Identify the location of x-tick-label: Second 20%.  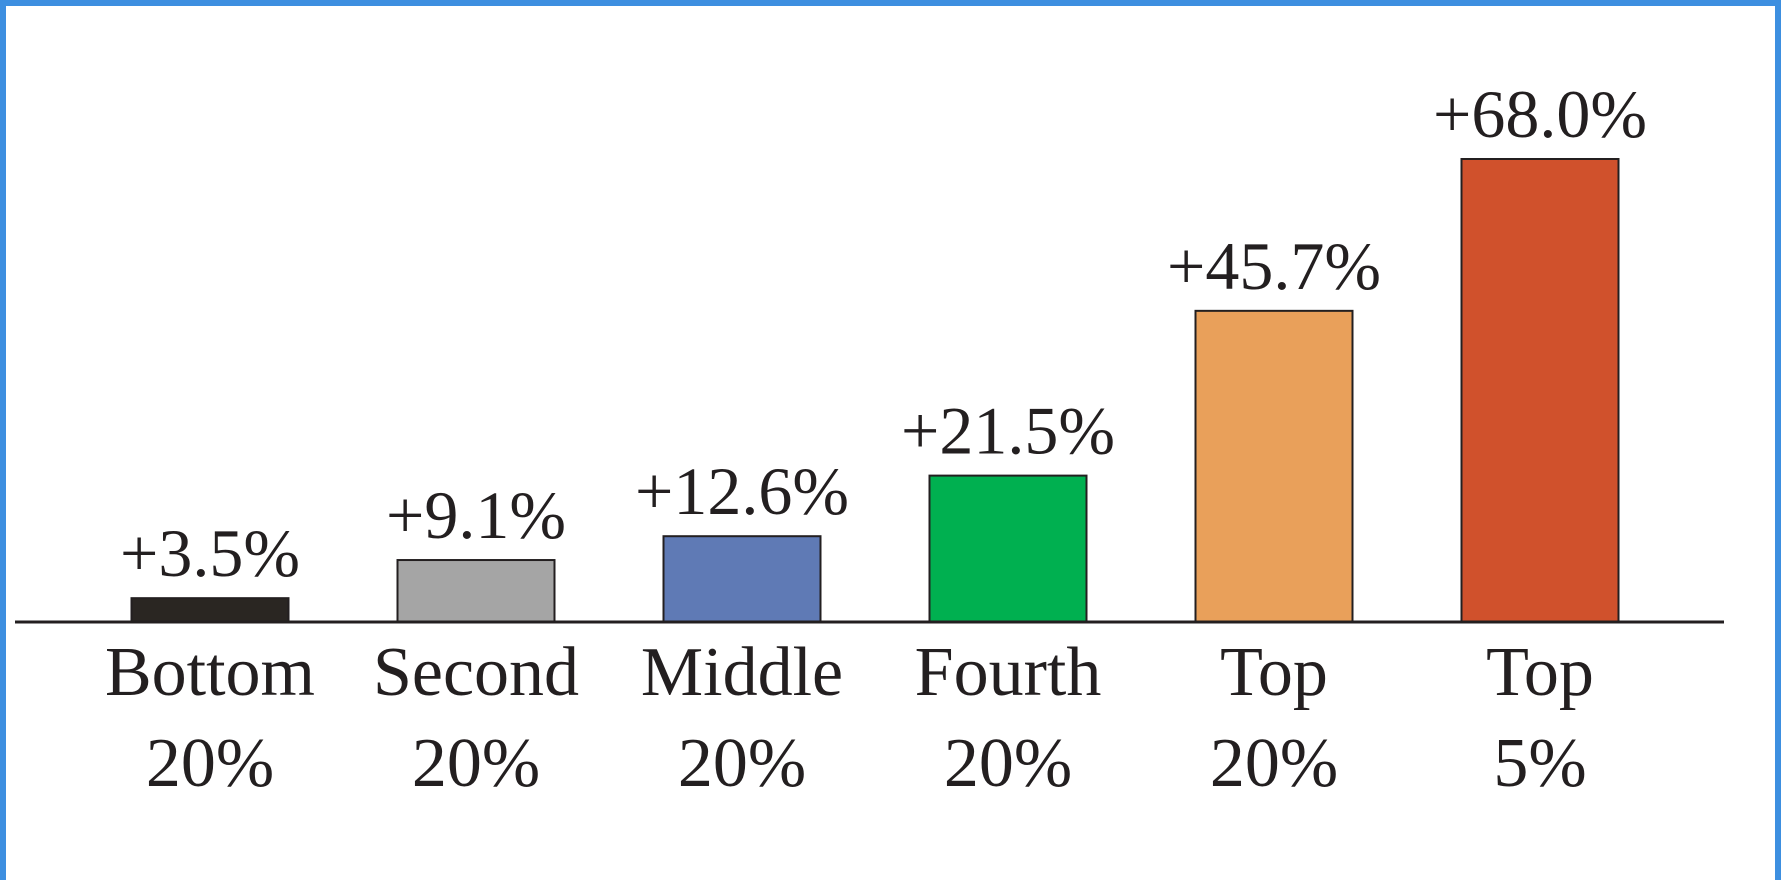
(476, 718).